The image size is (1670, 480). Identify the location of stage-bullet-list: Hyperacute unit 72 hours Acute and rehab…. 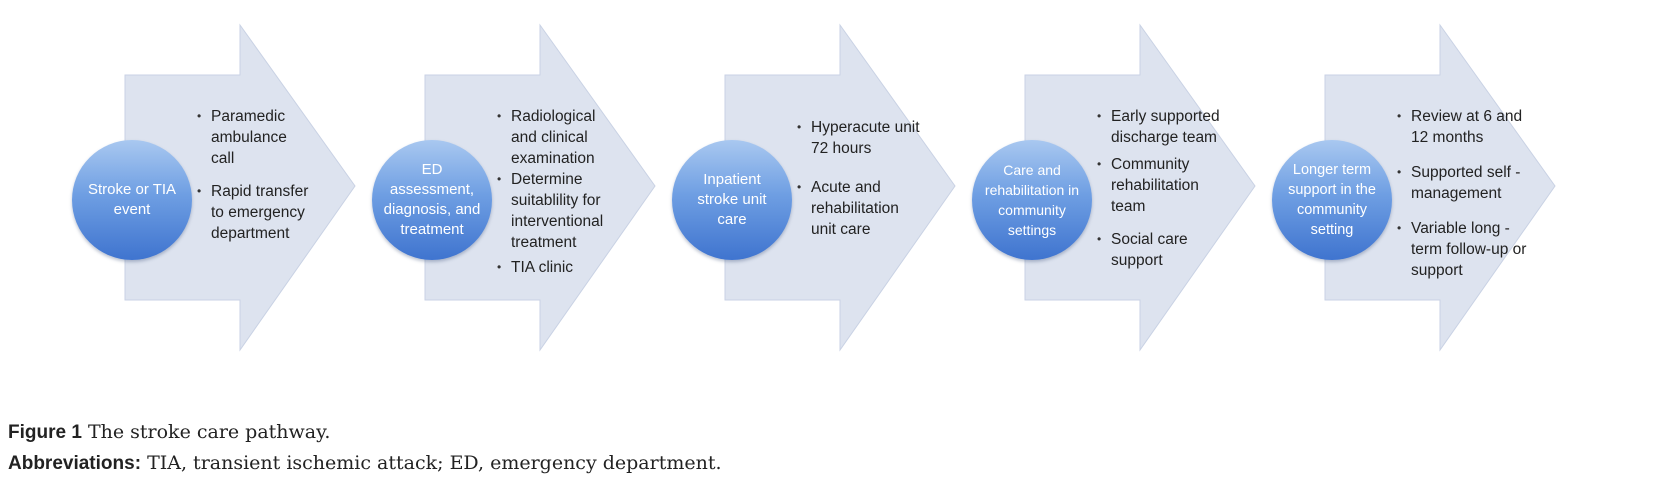
(872, 184).